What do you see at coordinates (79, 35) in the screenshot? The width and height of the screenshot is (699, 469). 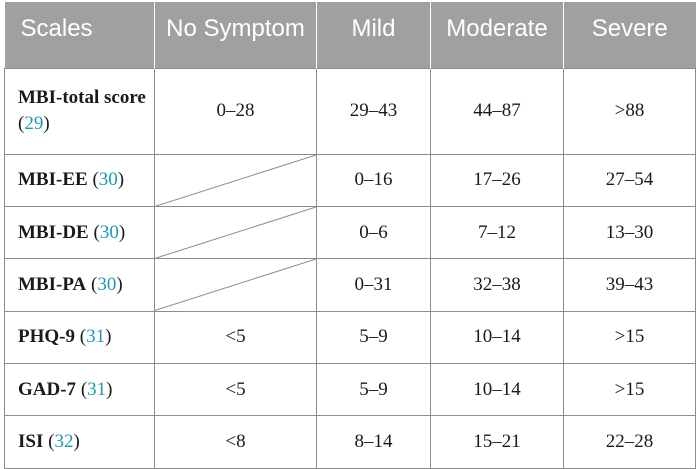 I see `header-scales: Scales` at bounding box center [79, 35].